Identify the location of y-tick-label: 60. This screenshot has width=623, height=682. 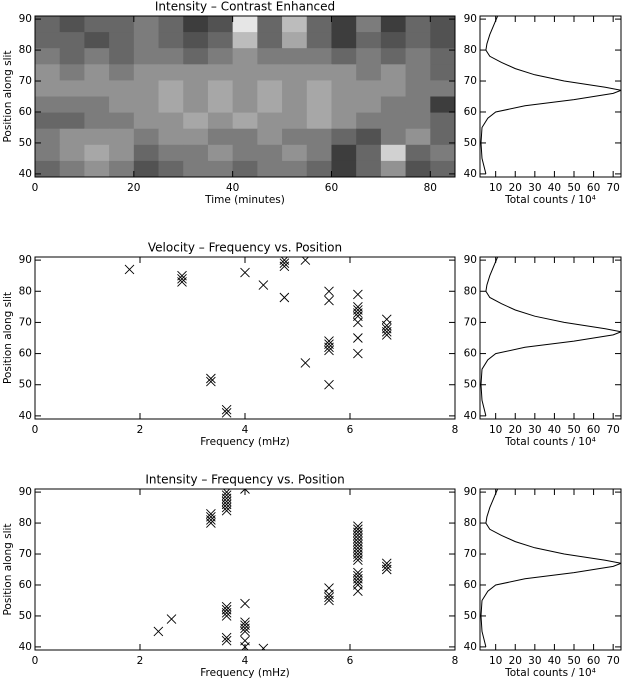
(470, 585).